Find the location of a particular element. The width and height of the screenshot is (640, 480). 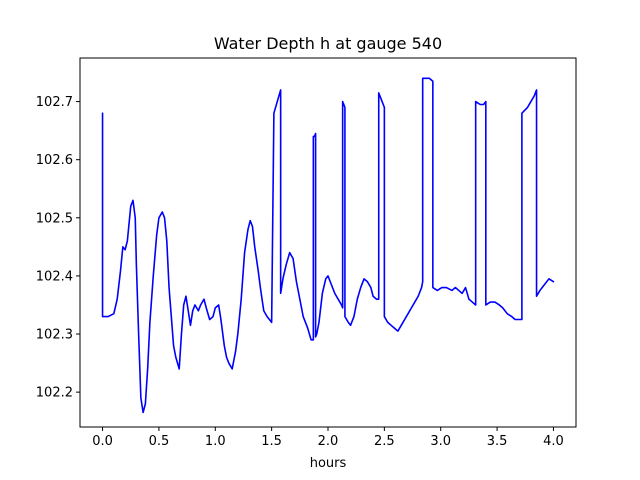

chart-title: Water Depth h at gauge 540 is located at coordinates (328, 43).